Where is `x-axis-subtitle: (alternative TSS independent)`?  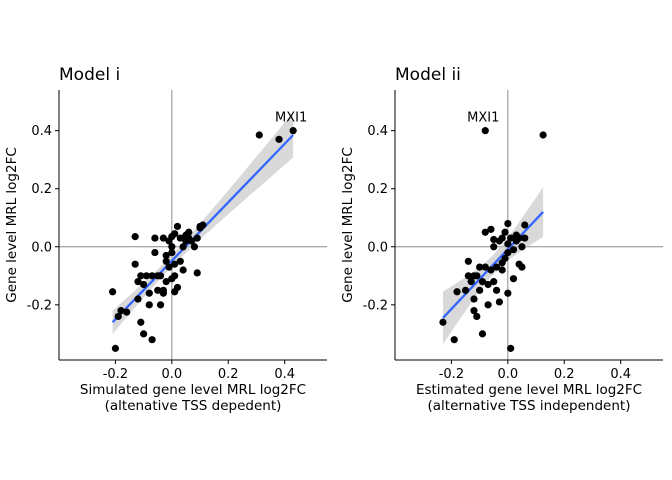
x-axis-subtitle: (alternative TSS independent) is located at coordinates (529, 406).